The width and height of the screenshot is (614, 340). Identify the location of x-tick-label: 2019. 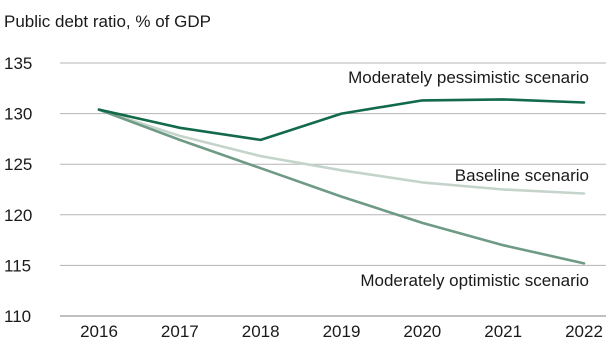
(342, 331).